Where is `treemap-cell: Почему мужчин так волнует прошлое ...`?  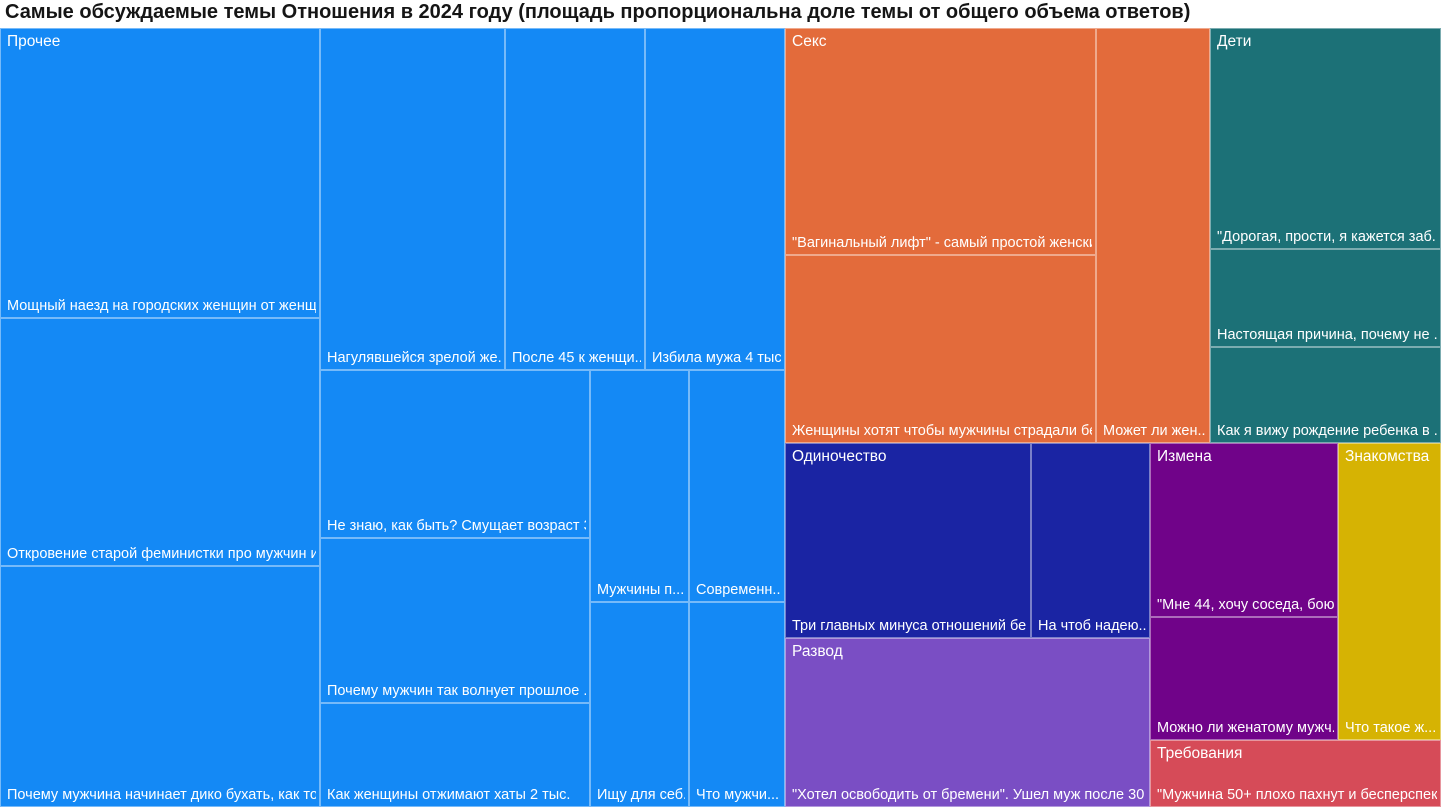 treemap-cell: Почему мужчин так волнует прошлое ... is located at coordinates (455, 620).